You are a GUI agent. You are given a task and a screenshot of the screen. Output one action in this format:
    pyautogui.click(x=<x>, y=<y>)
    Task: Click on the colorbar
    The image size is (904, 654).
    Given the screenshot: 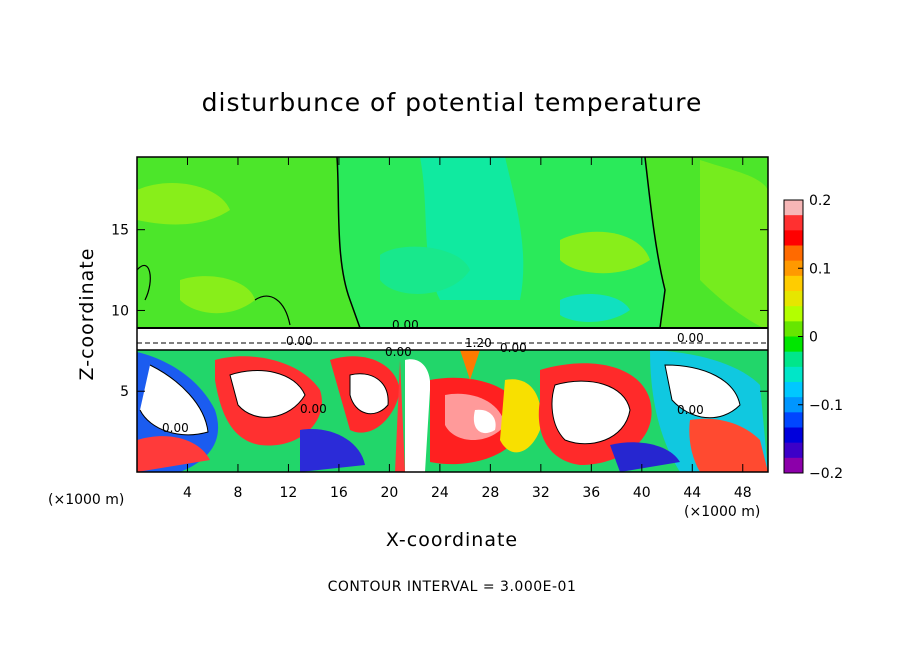 What is the action you would take?
    pyautogui.click(x=793, y=337)
    